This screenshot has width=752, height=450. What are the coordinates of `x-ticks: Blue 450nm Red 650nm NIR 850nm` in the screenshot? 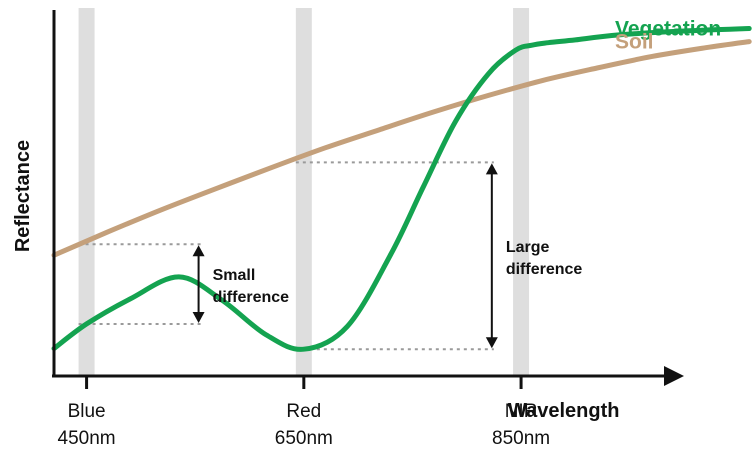 It's located at (304, 412).